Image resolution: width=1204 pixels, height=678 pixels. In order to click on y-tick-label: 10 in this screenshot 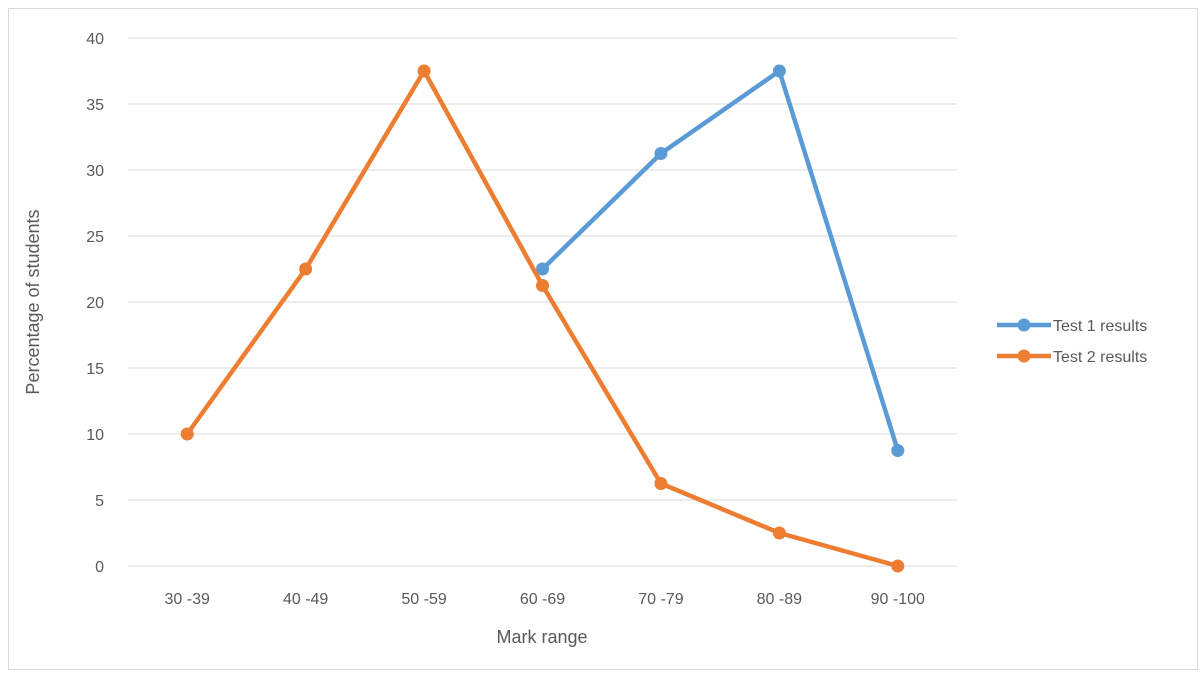, I will do `click(95, 435)`.